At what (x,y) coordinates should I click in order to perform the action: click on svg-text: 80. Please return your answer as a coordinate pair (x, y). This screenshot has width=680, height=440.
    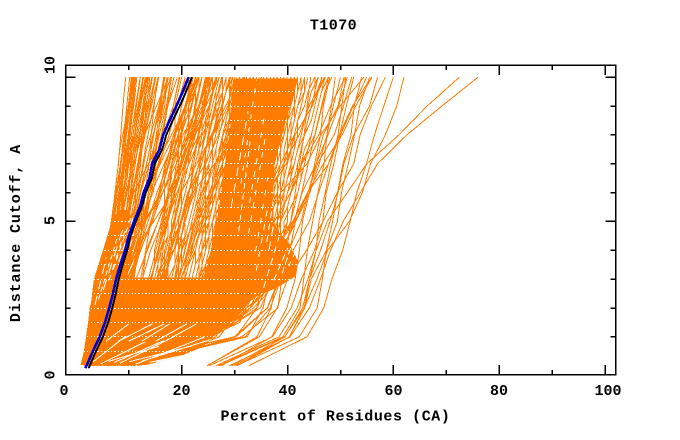
    Looking at the image, I should click on (499, 391).